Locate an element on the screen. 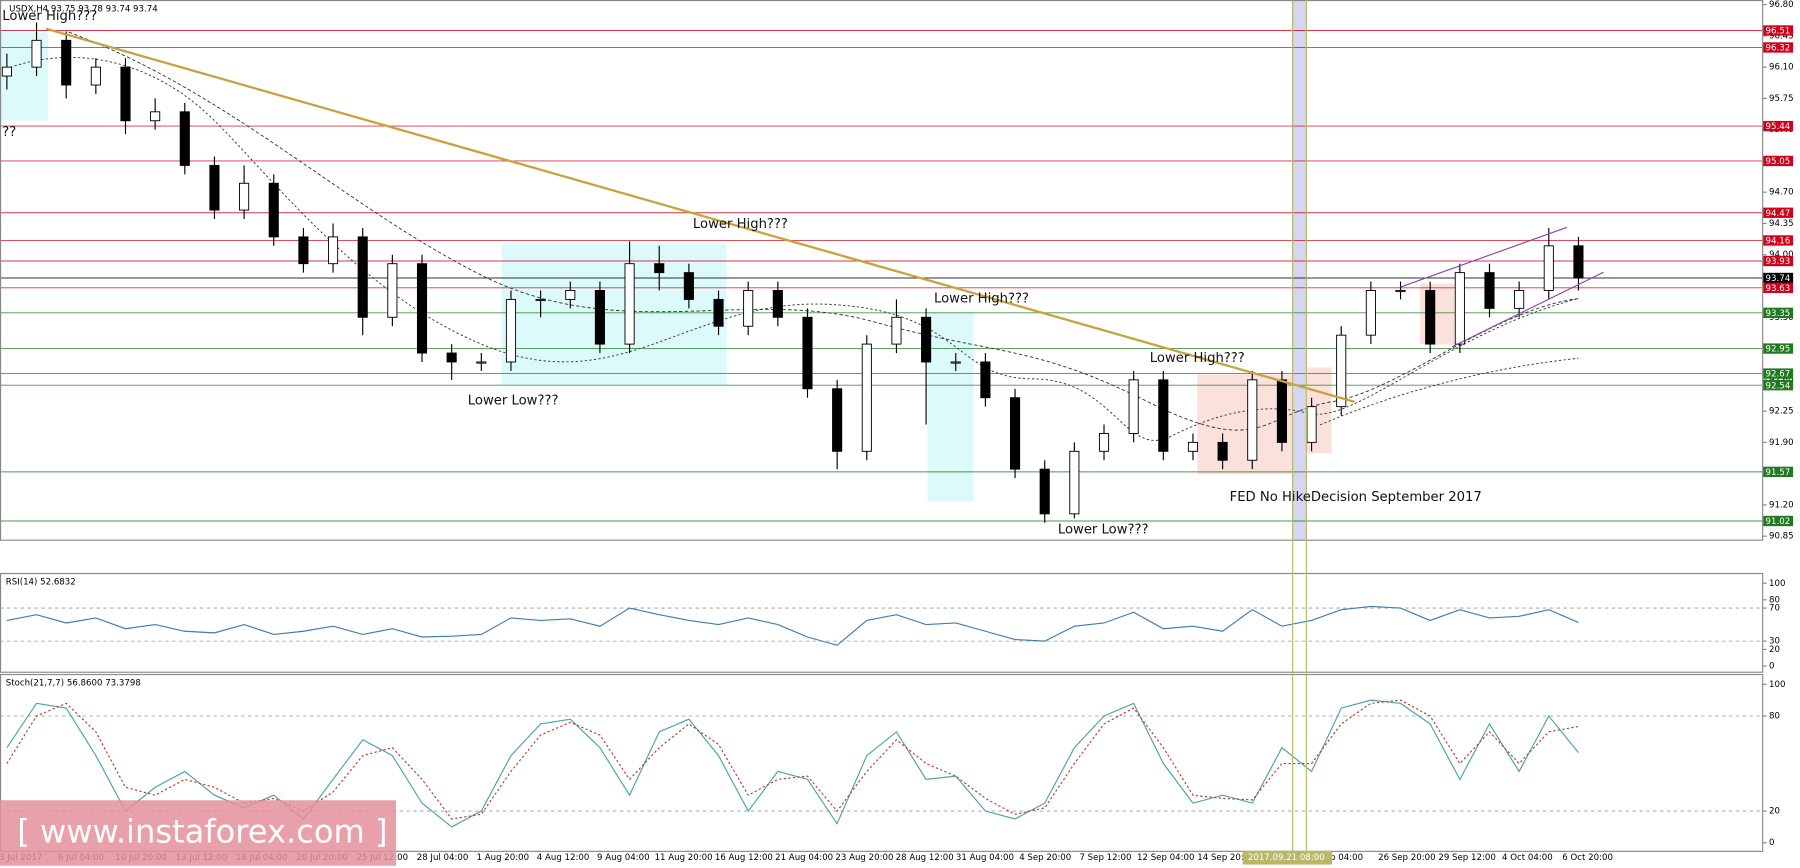 This screenshot has width=1800, height=868. x-tick-label: 4 Aug 12:00 is located at coordinates (563, 858).